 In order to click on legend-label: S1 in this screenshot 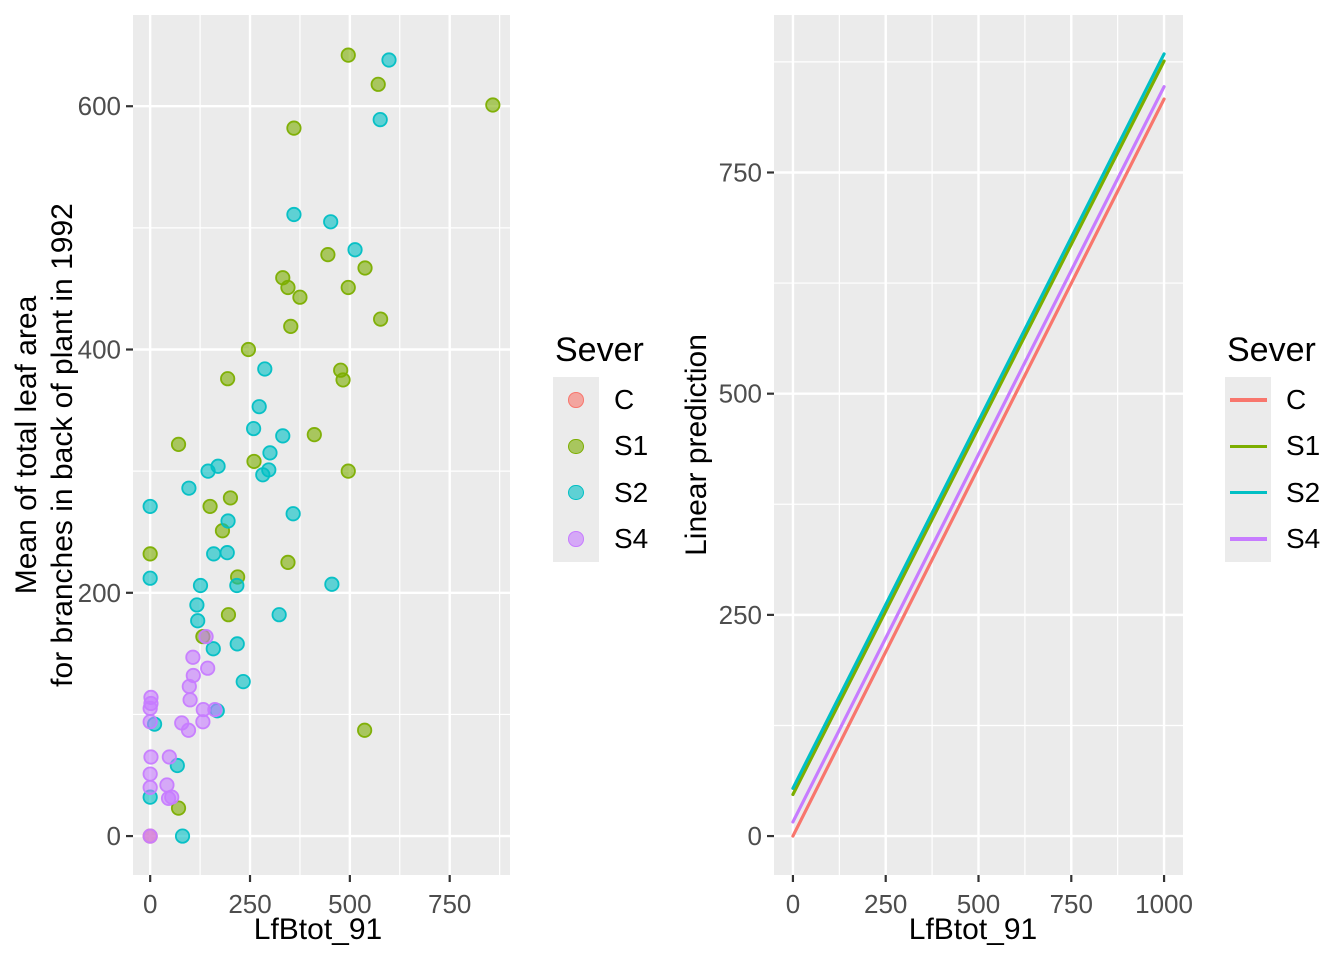, I will do `click(1303, 446)`.